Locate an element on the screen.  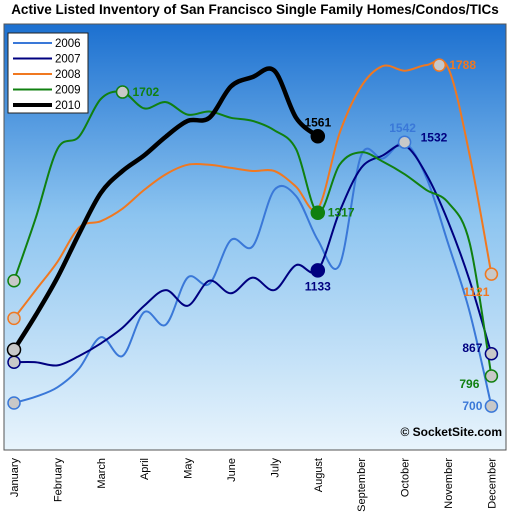
x-tick-label-september: September is located at coordinates (362, 485).